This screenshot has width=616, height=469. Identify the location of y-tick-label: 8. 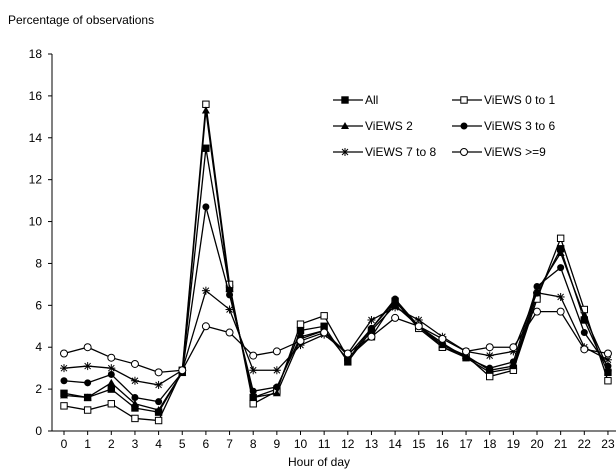
(38, 263).